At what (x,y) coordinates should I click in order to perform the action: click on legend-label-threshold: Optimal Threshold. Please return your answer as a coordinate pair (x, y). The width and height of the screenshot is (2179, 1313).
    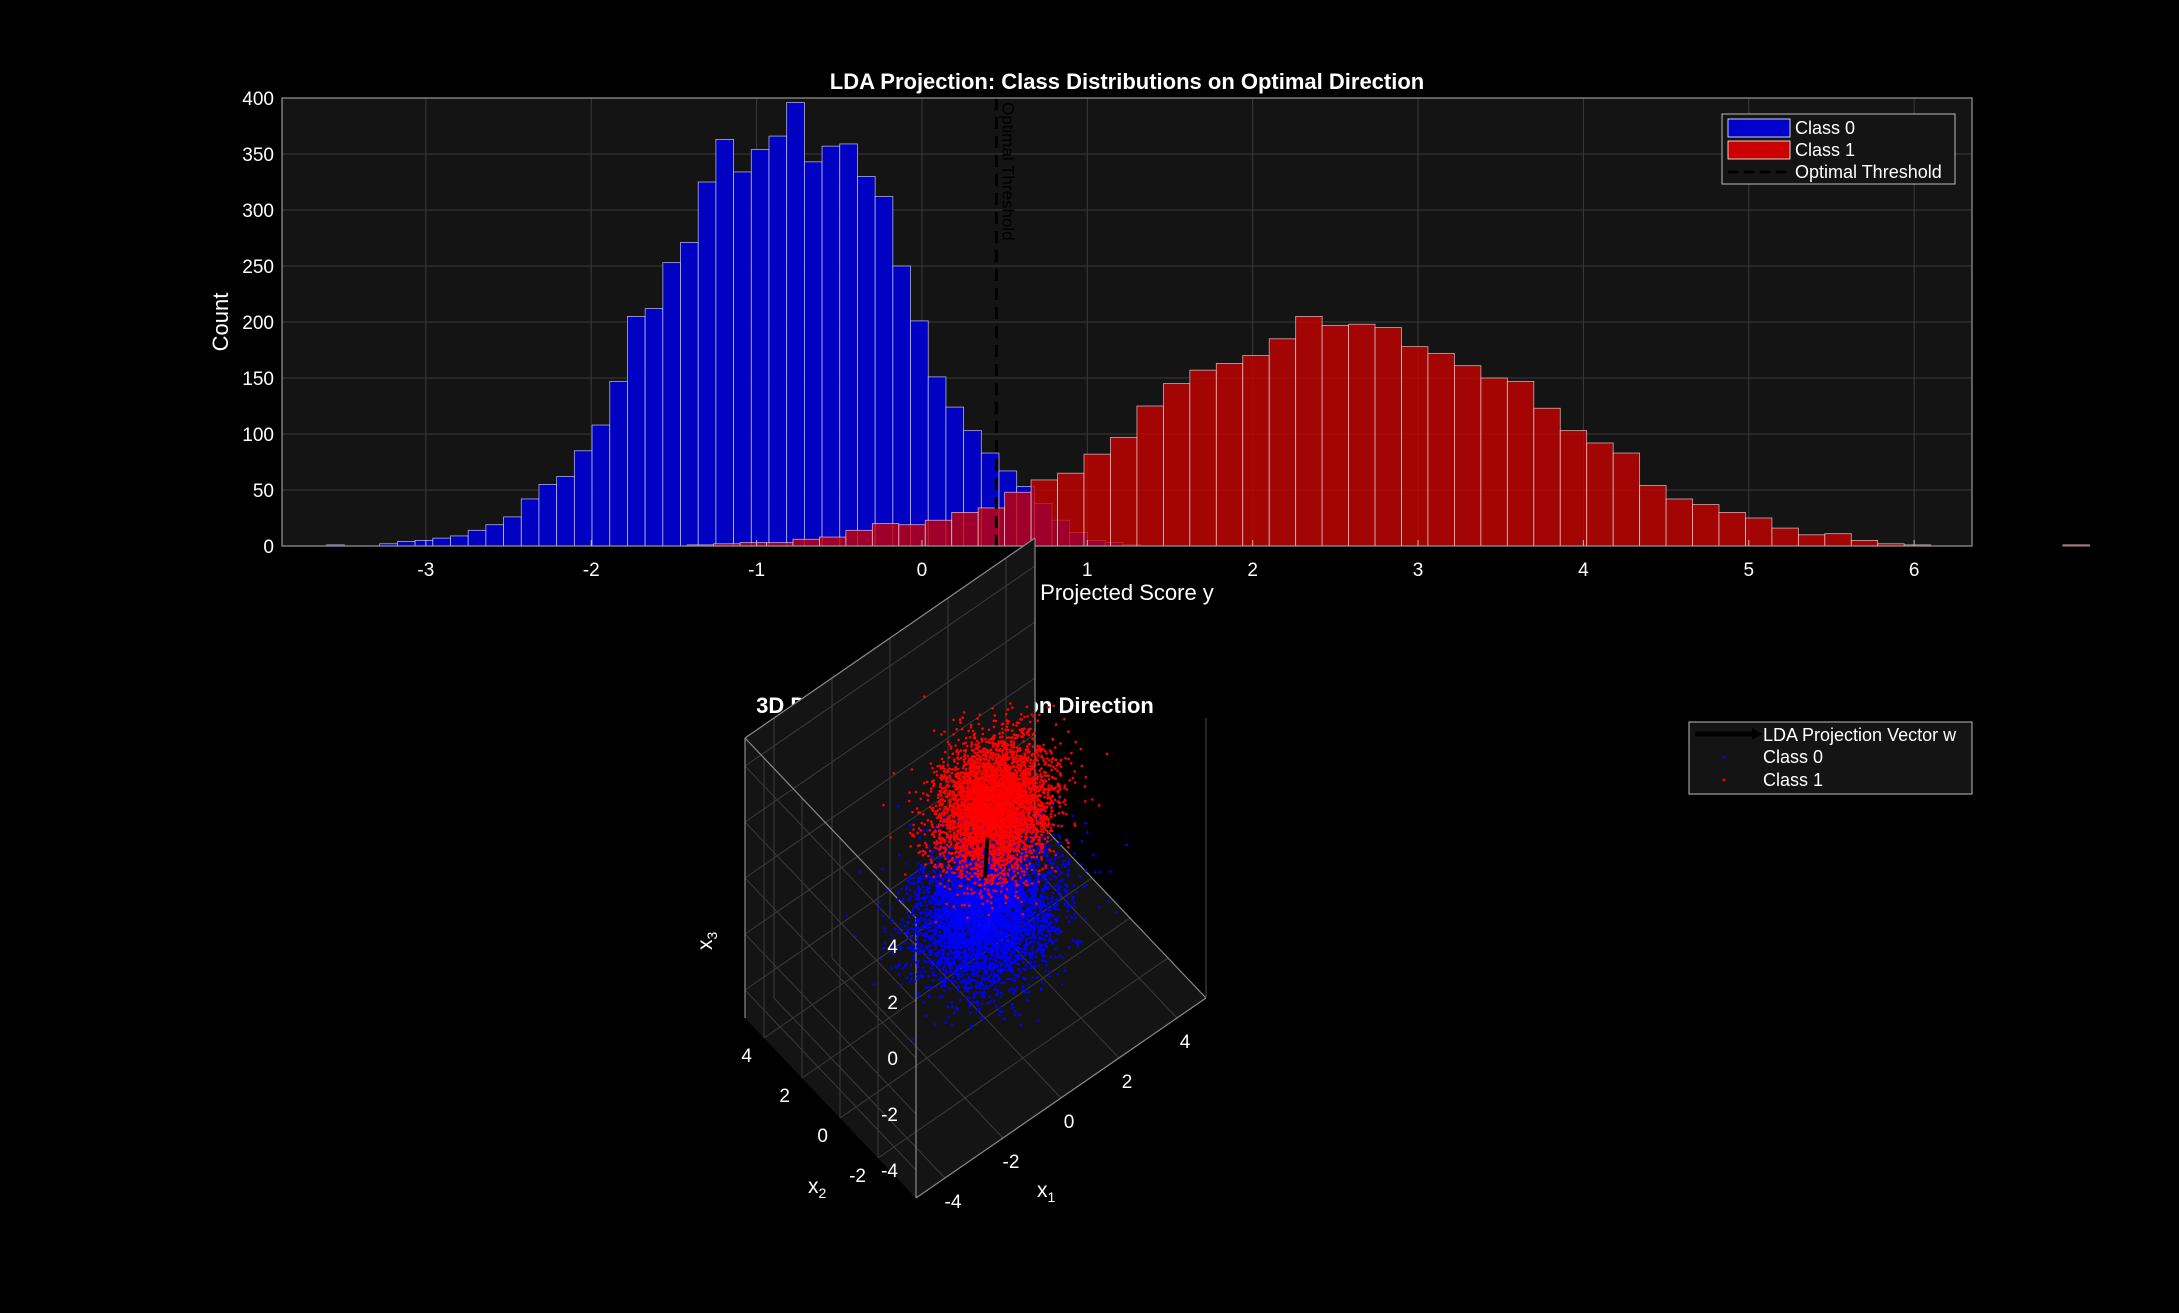
    Looking at the image, I should click on (1868, 172).